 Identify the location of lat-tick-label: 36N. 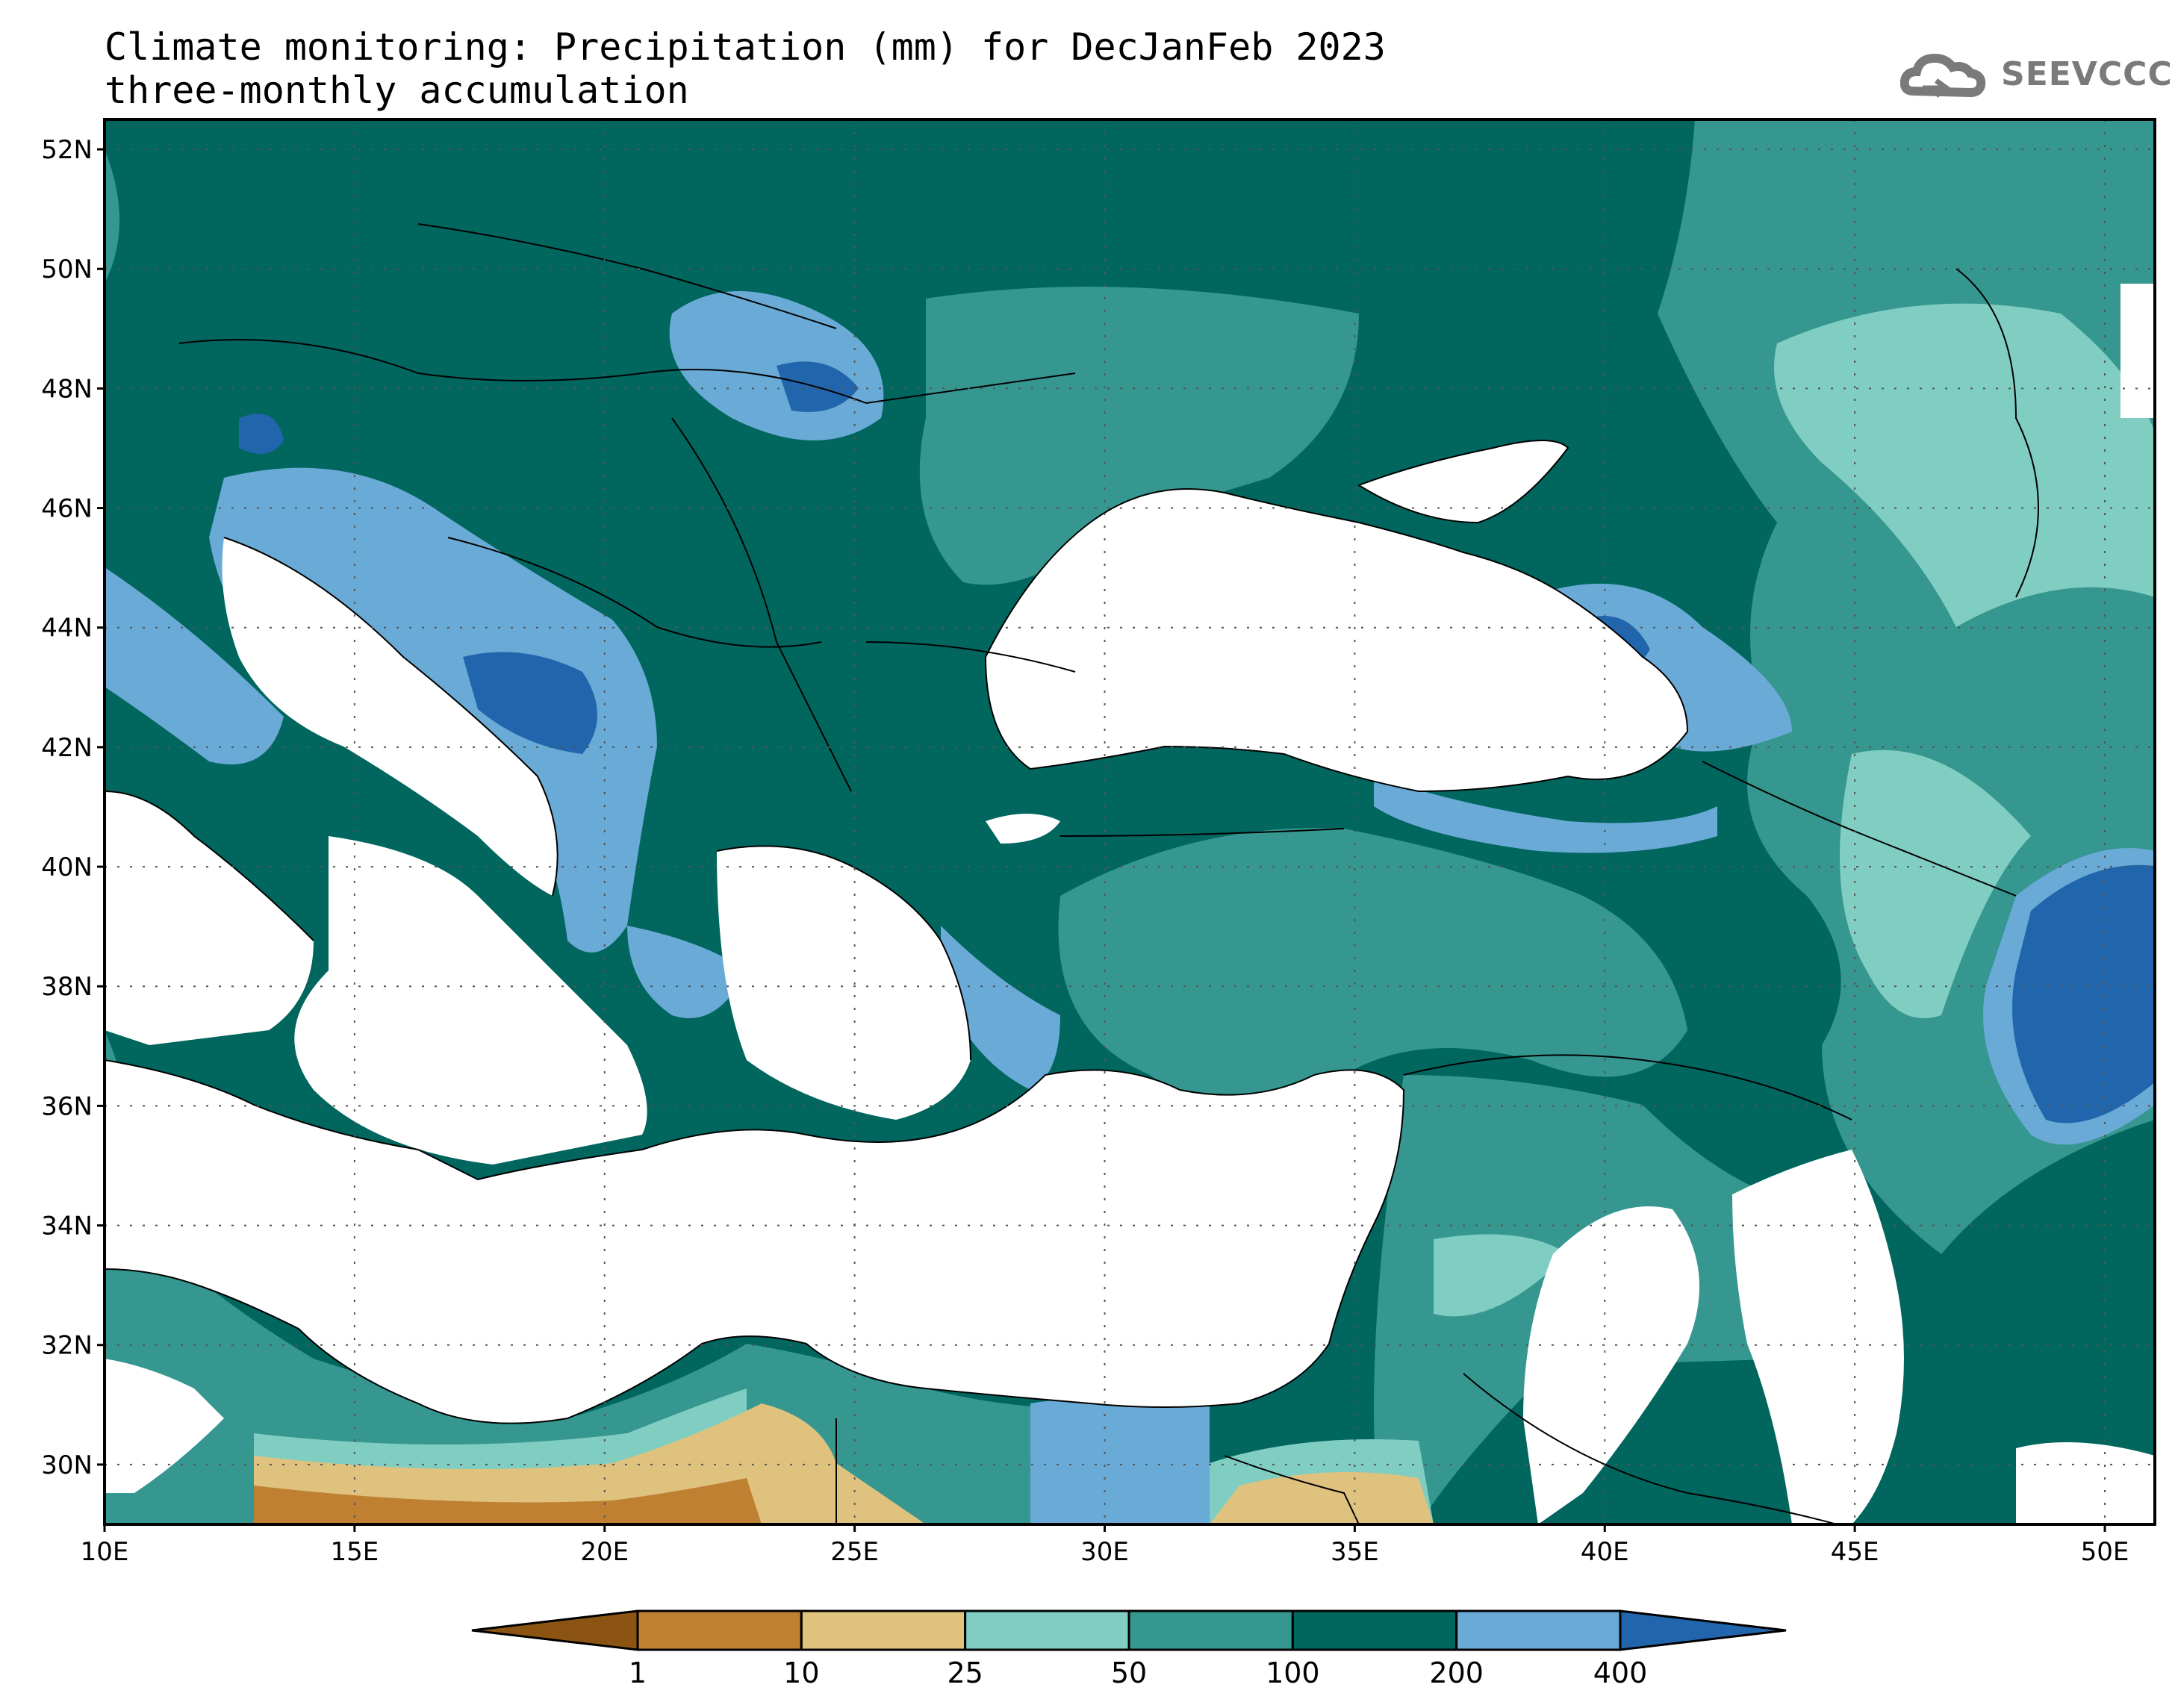
(67, 1106).